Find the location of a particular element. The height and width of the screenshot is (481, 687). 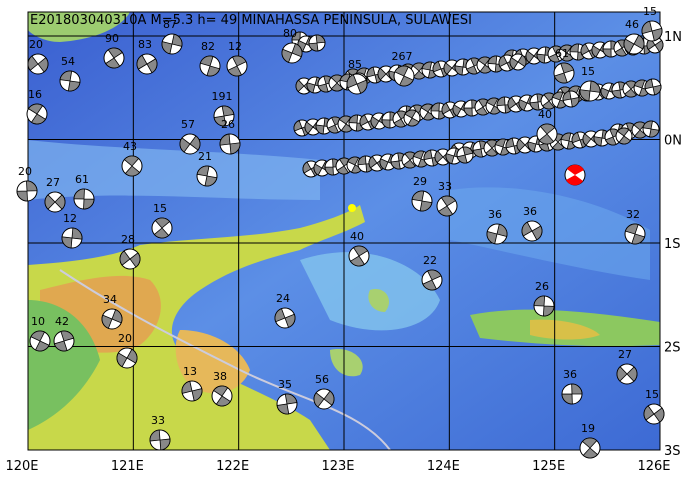

depth-label: 80 is located at coordinates (290, 33).